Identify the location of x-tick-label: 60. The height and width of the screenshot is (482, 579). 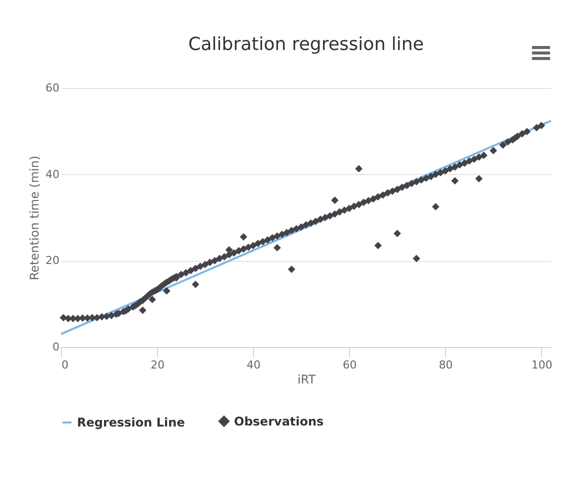
(349, 365).